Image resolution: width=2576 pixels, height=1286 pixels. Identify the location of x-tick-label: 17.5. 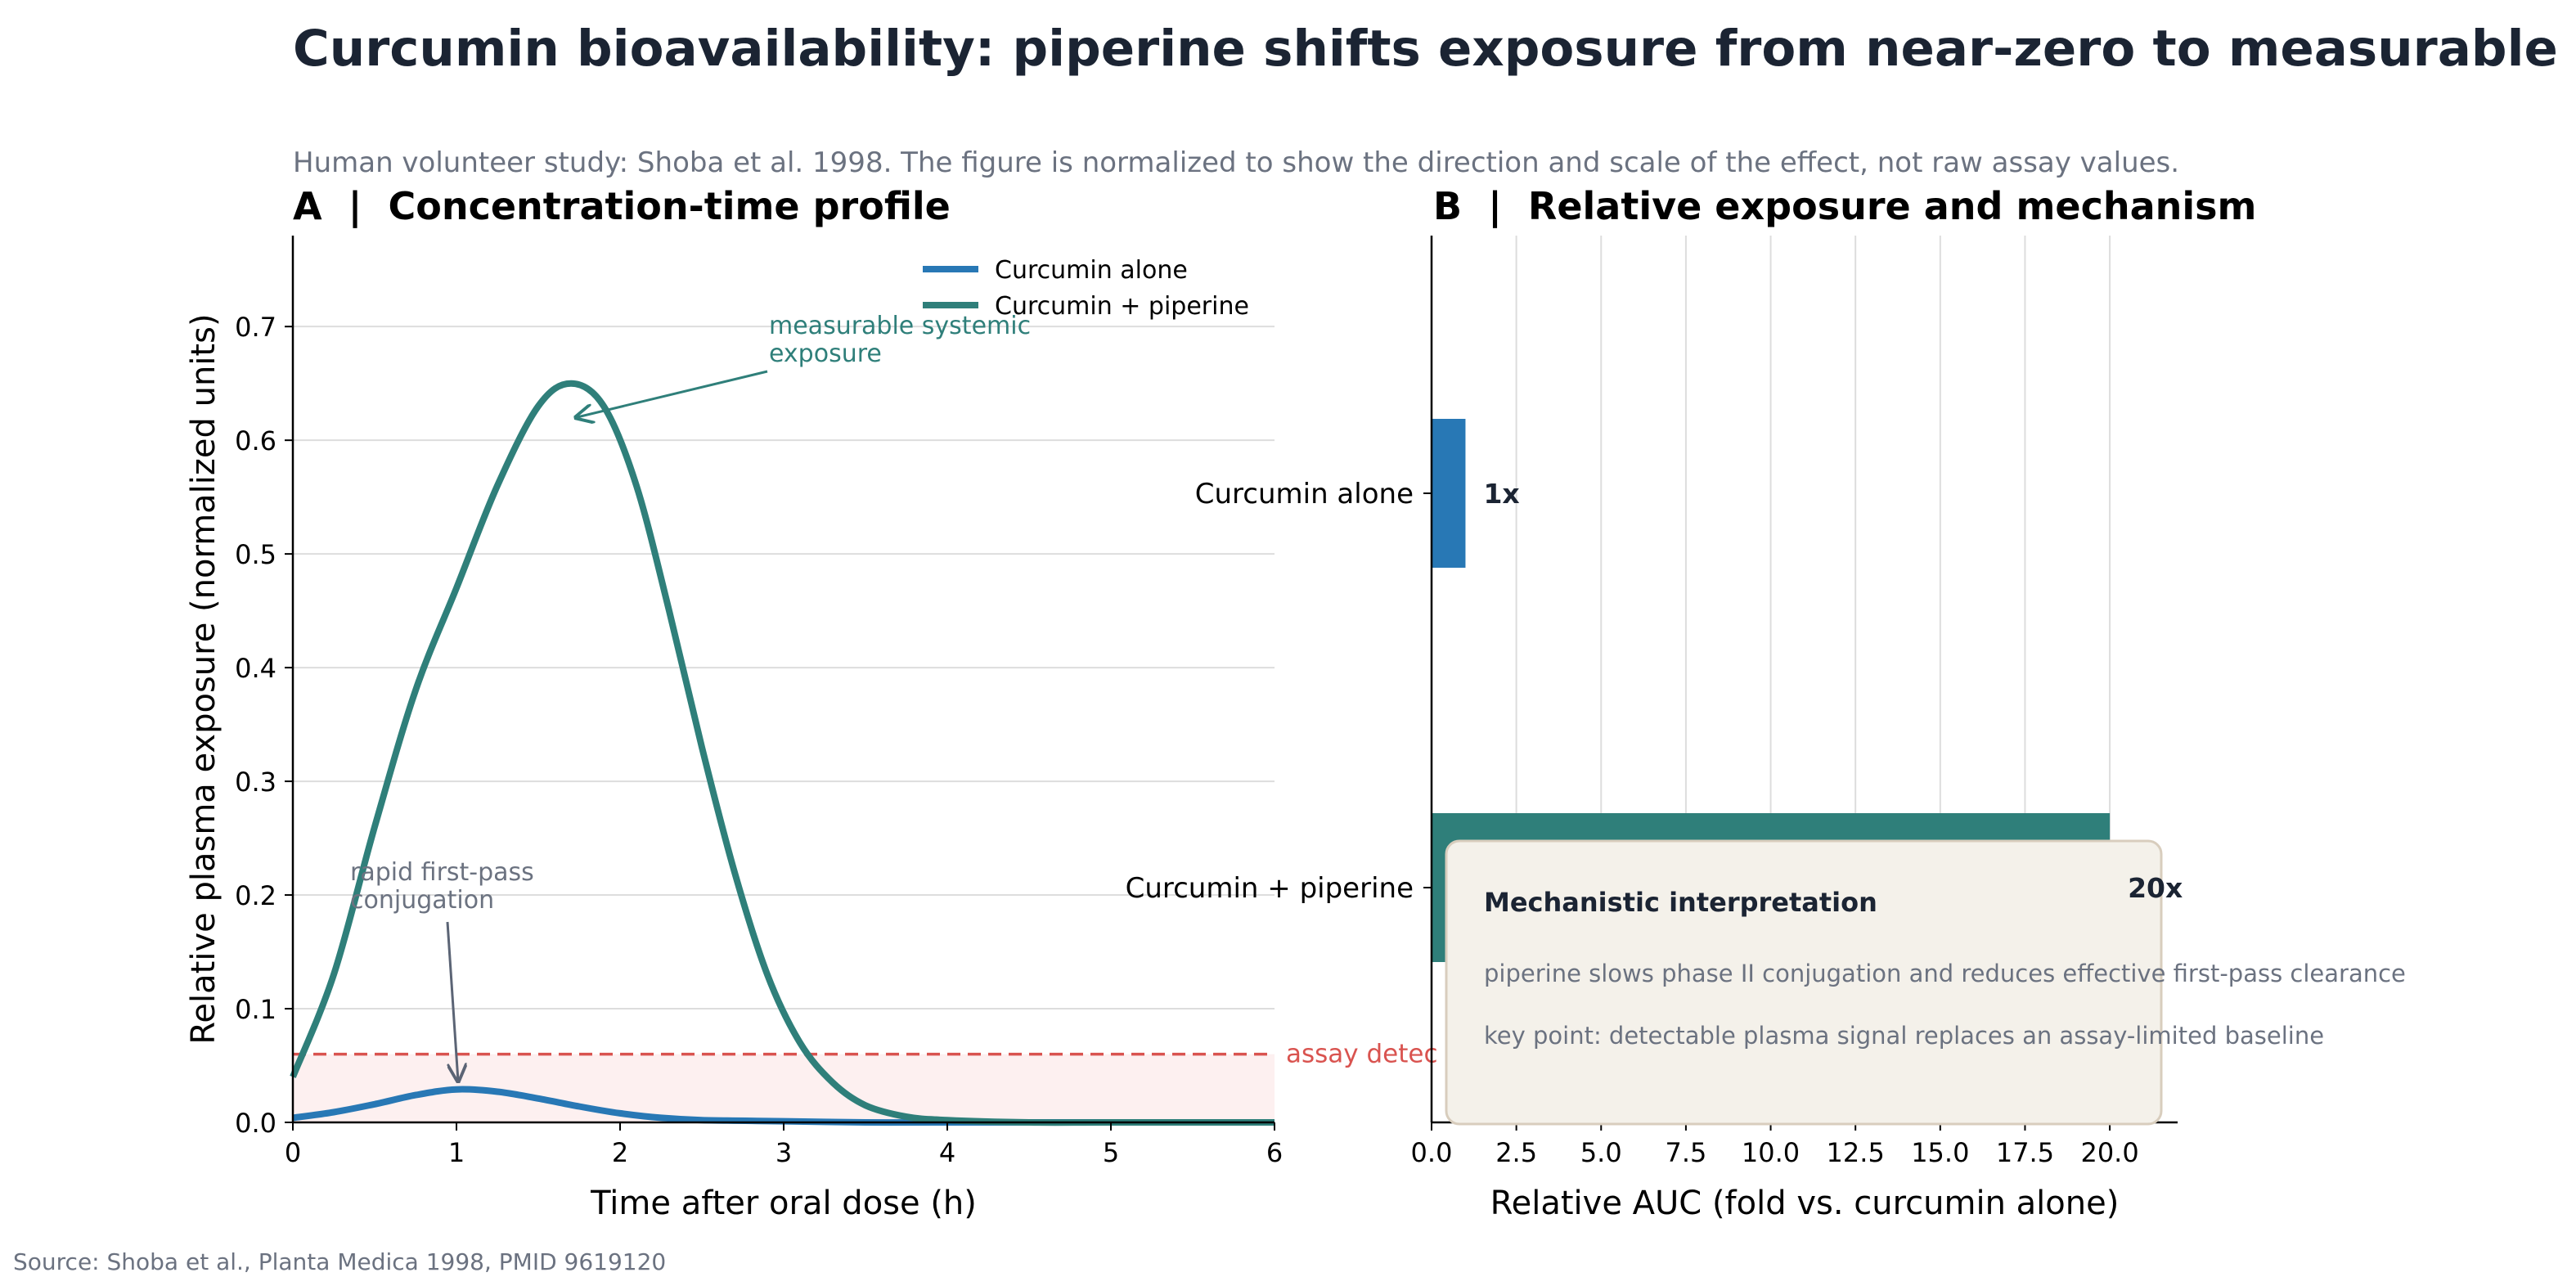
(2025, 1152).